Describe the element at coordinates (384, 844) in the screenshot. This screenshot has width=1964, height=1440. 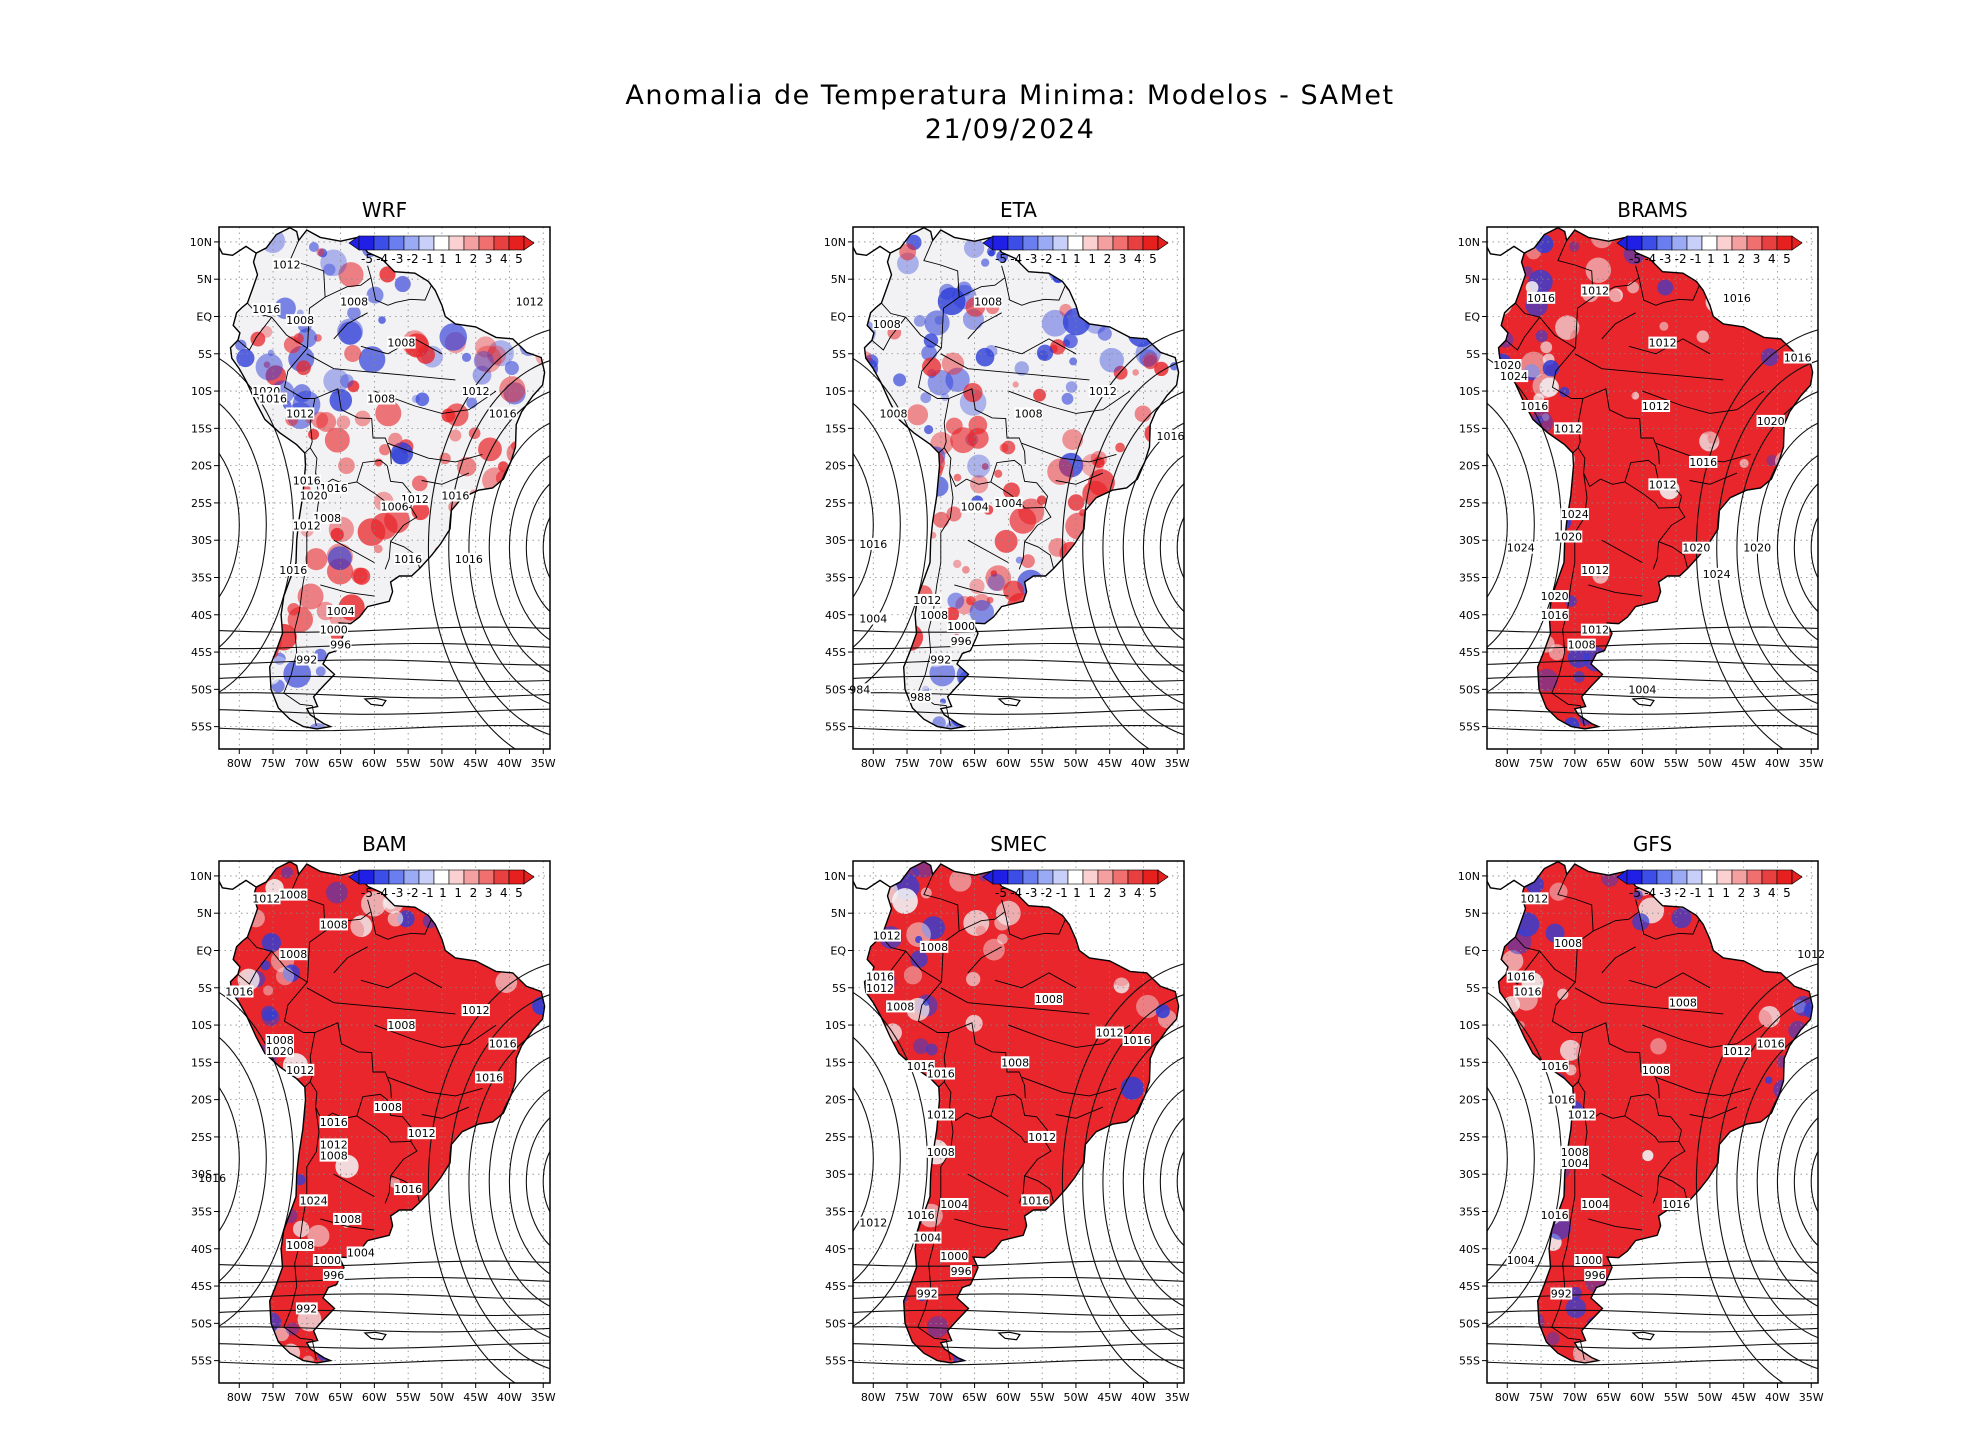
I see `panel-title: BAM` at that location.